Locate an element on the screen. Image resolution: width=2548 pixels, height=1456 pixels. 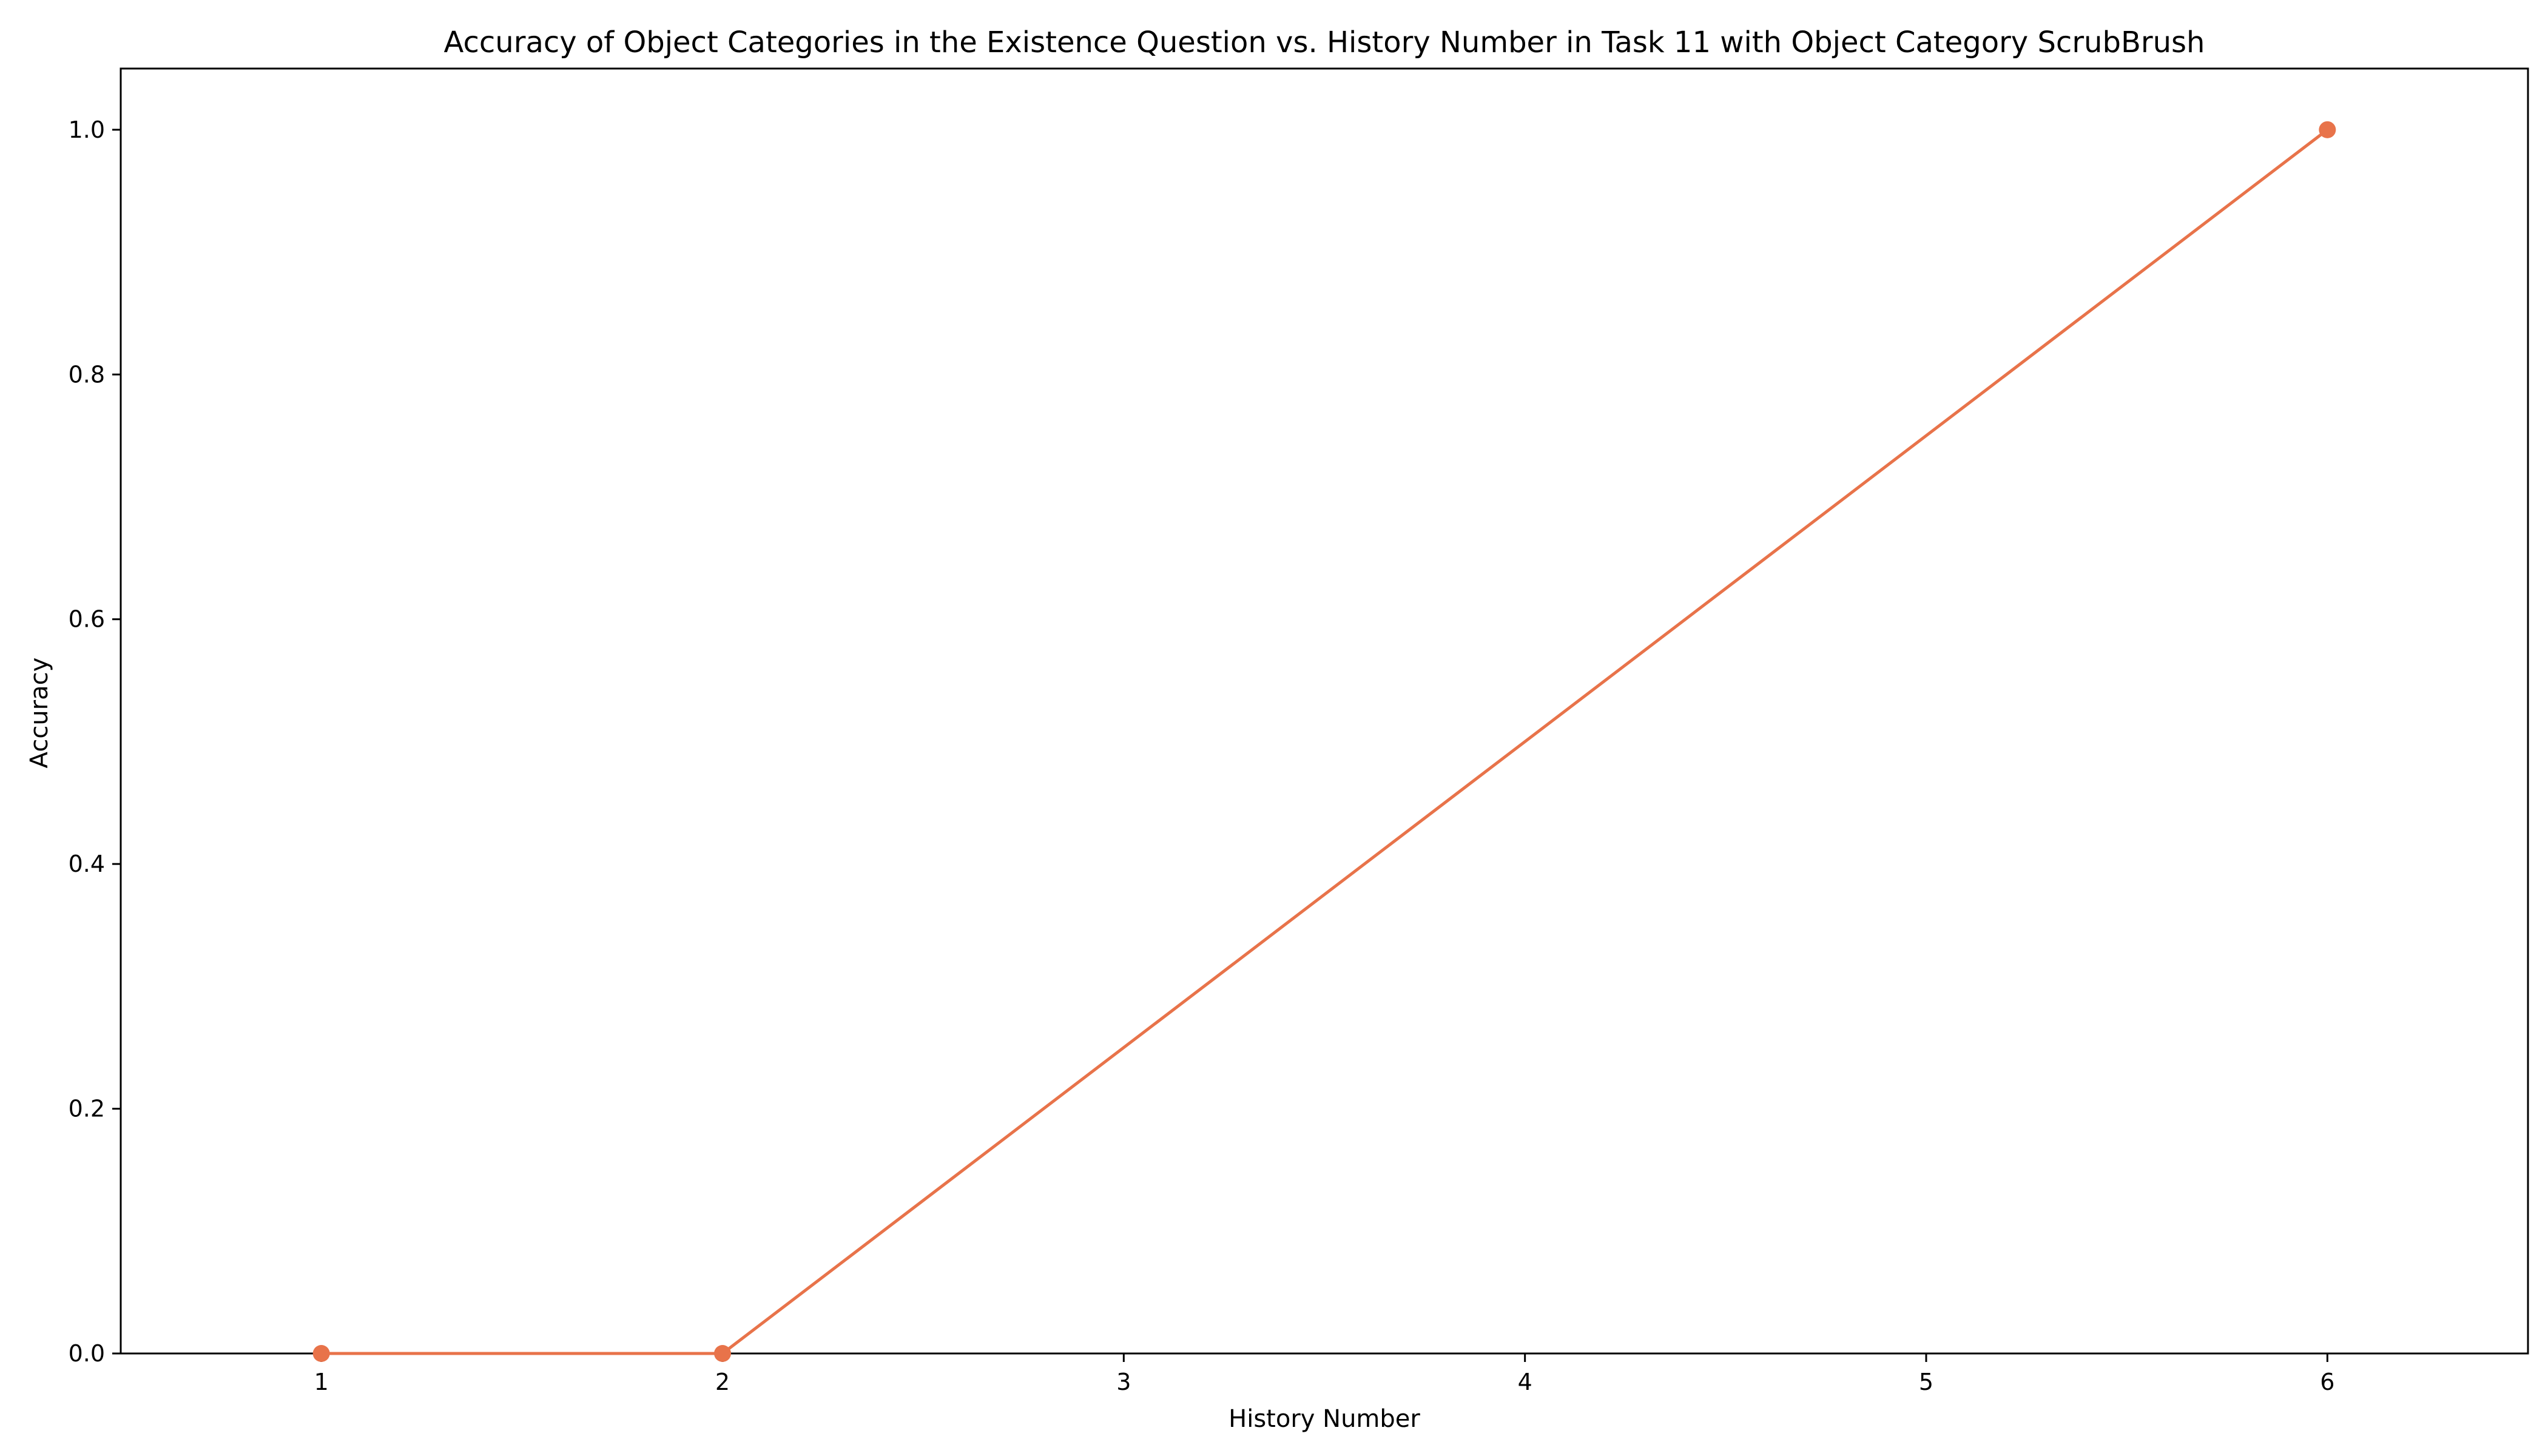
x-tick-label: 5 is located at coordinates (1926, 1382).